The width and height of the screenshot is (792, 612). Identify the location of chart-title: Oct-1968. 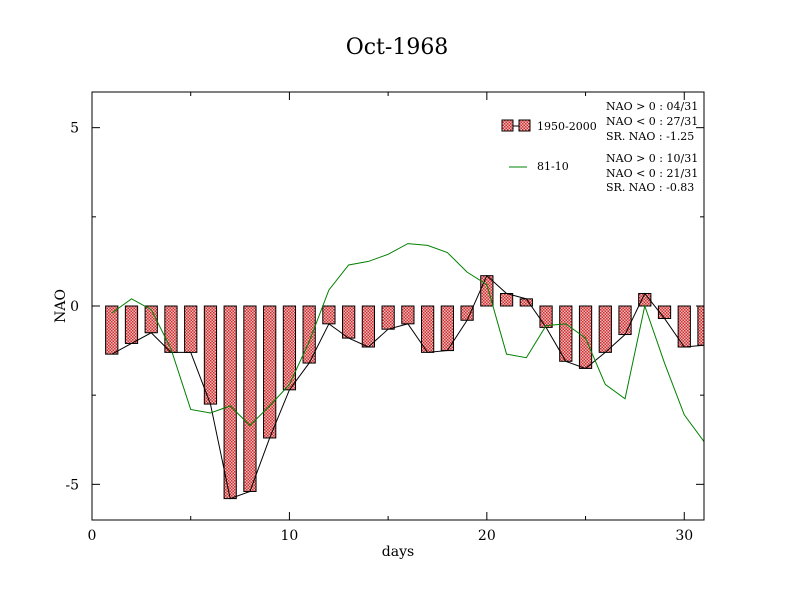
(397, 47).